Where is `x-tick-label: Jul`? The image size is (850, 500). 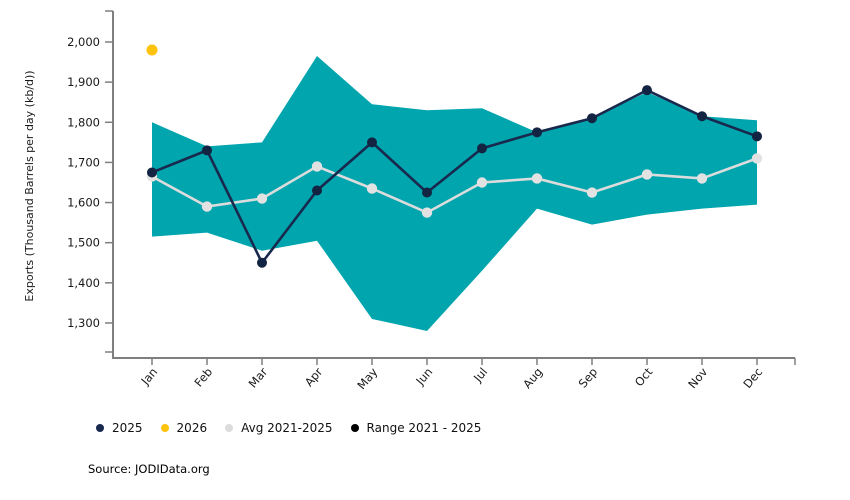 x-tick-label: Jul is located at coordinates (480, 375).